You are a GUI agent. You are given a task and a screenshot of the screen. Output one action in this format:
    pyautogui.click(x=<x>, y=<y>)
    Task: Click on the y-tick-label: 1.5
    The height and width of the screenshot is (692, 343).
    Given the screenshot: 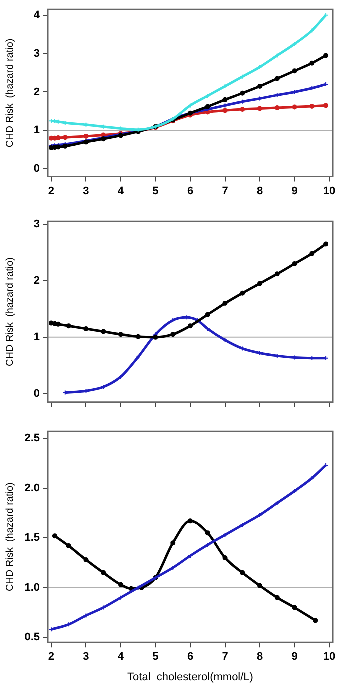 What is the action you would take?
    pyautogui.click(x=32, y=538)
    